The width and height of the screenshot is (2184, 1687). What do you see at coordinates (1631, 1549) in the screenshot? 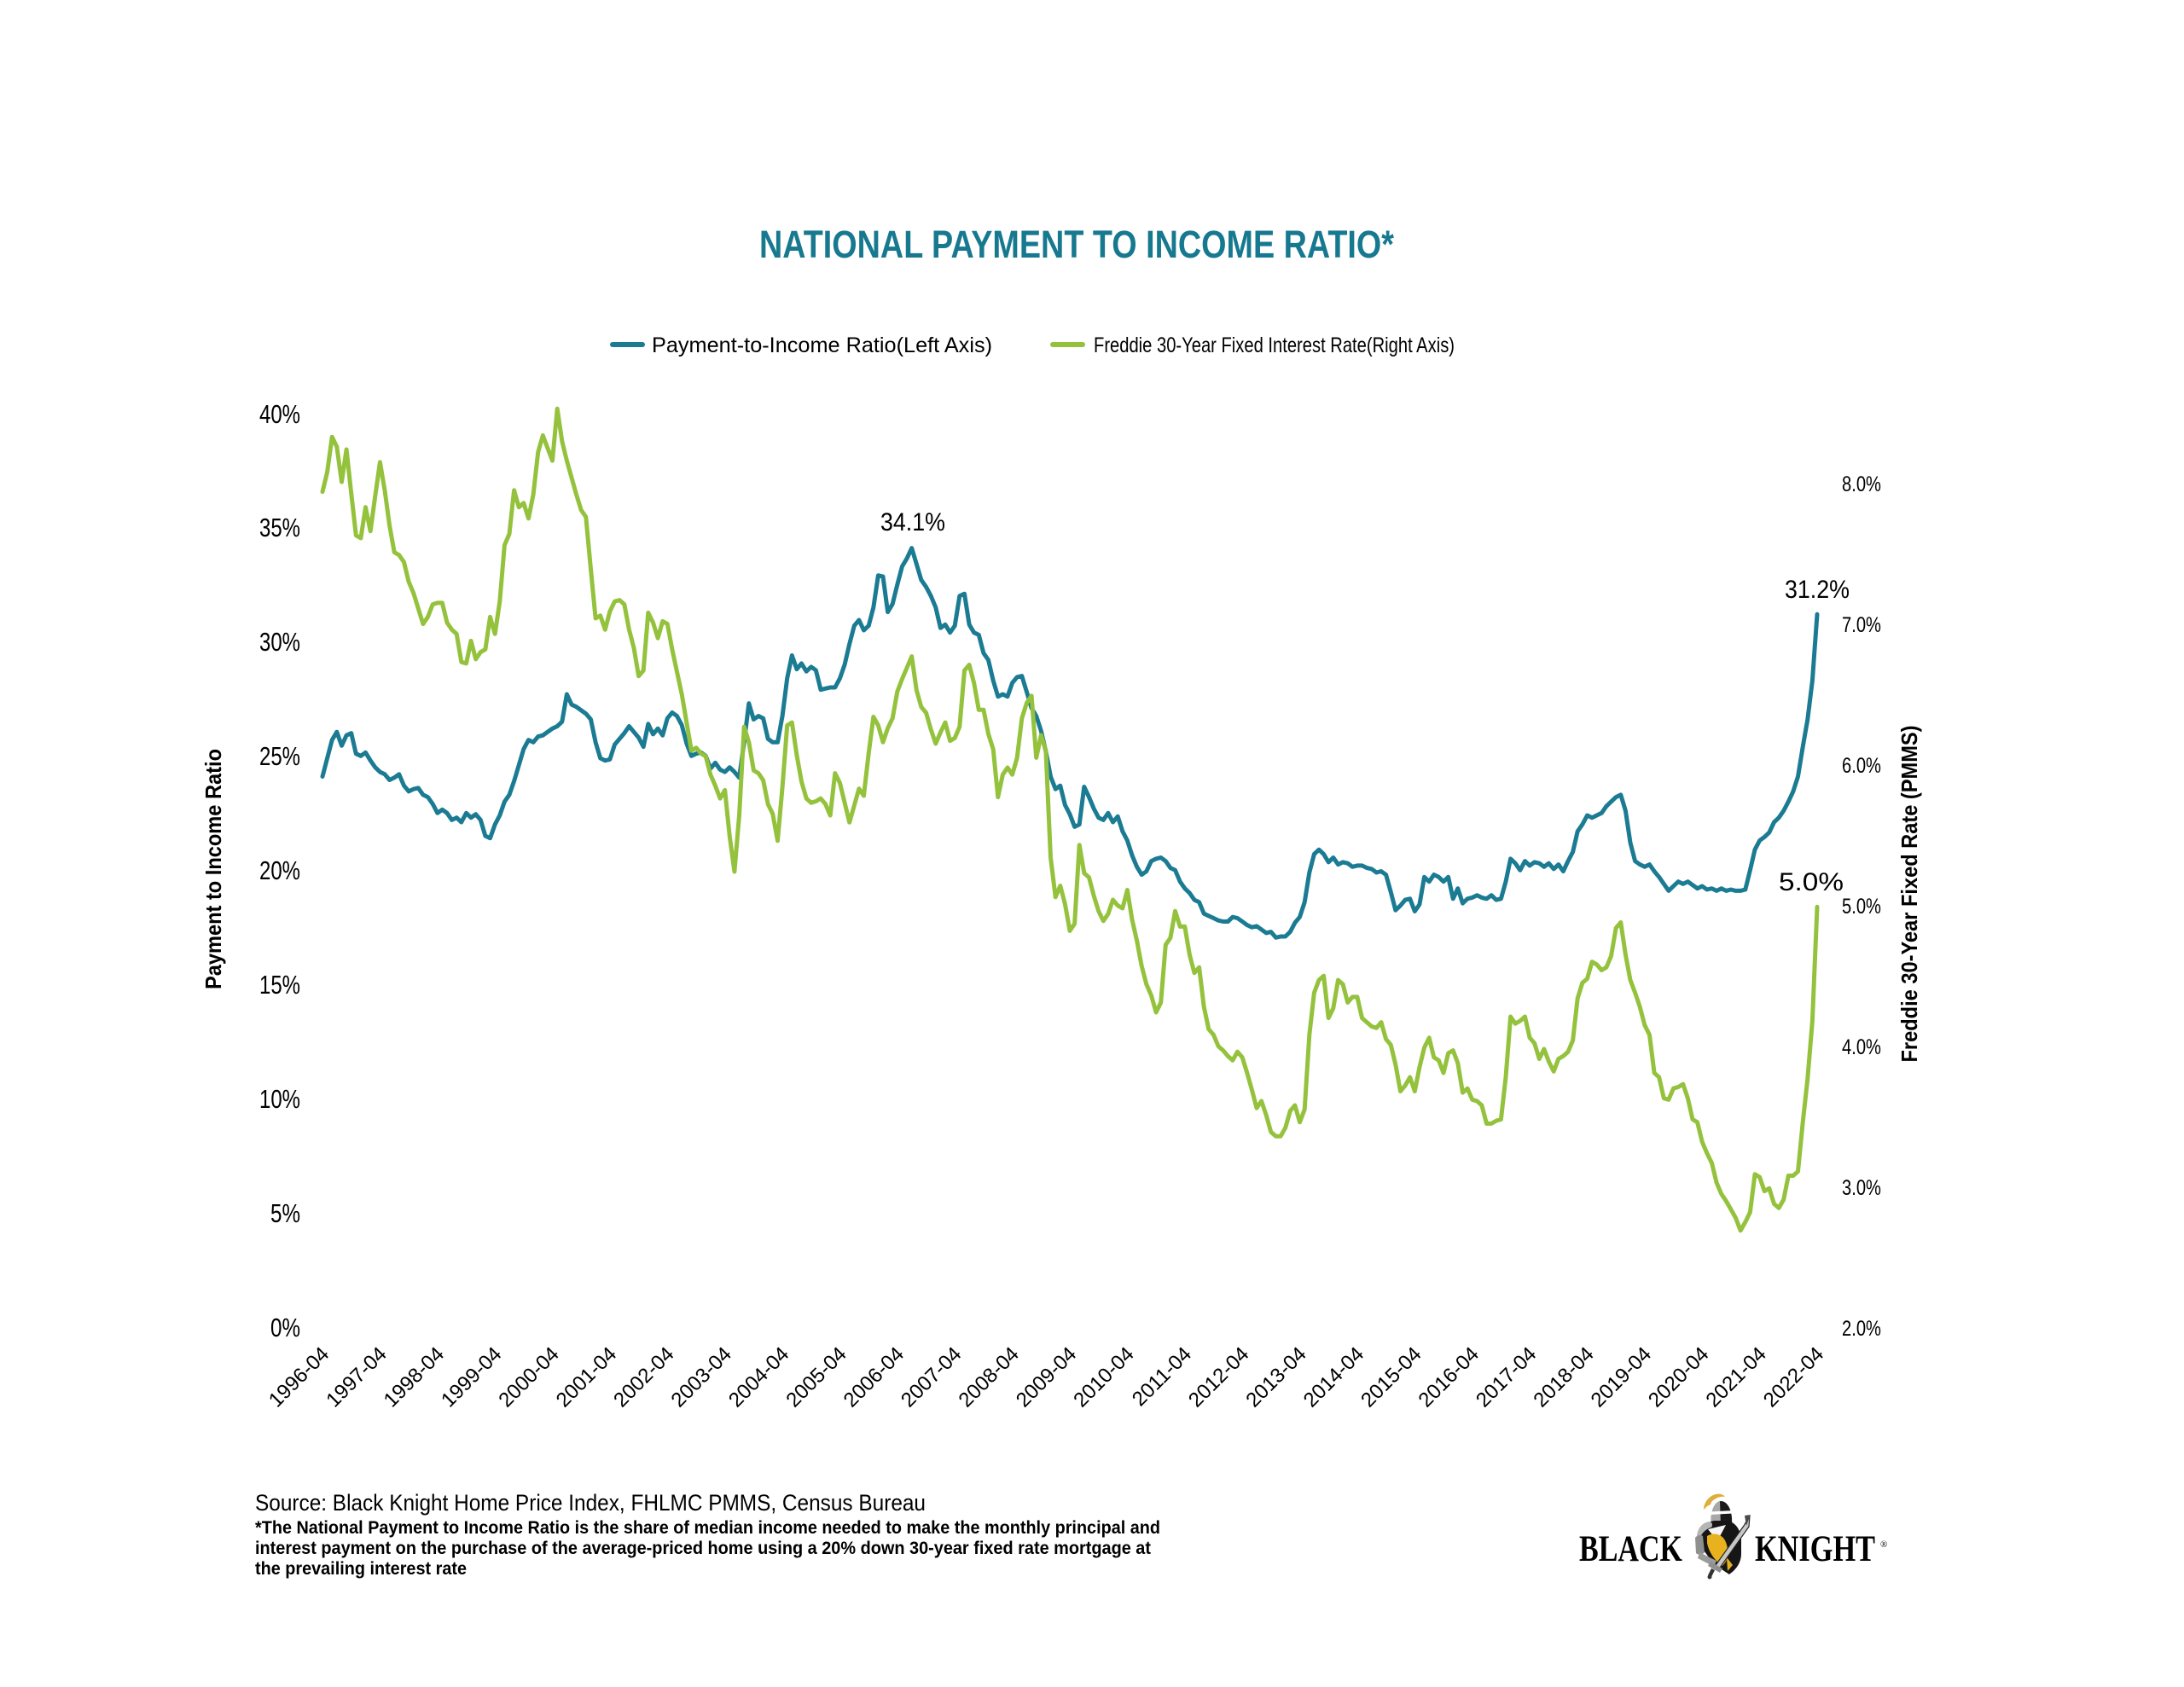
I see `svg-text: BLACK` at bounding box center [1631, 1549].